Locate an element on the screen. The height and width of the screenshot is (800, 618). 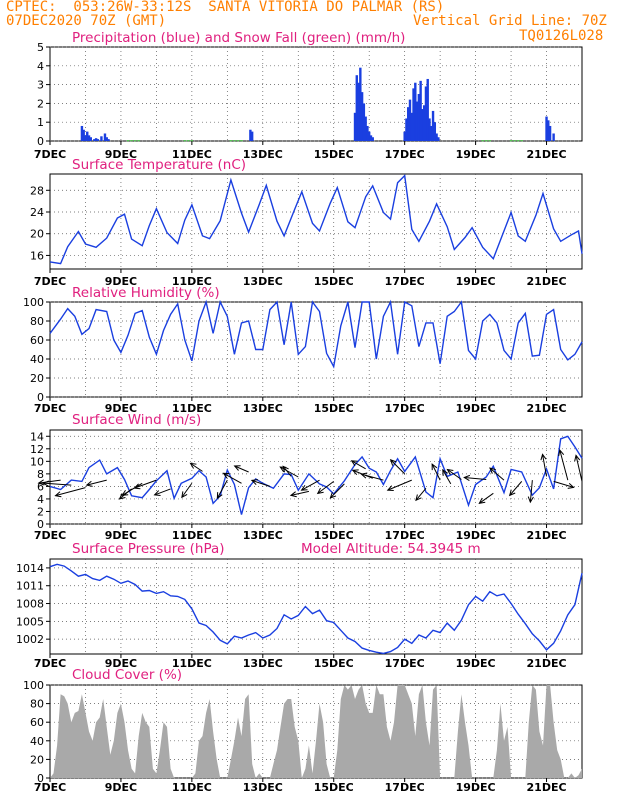
y-tick-label: 60 is located at coordinates (37, 722).